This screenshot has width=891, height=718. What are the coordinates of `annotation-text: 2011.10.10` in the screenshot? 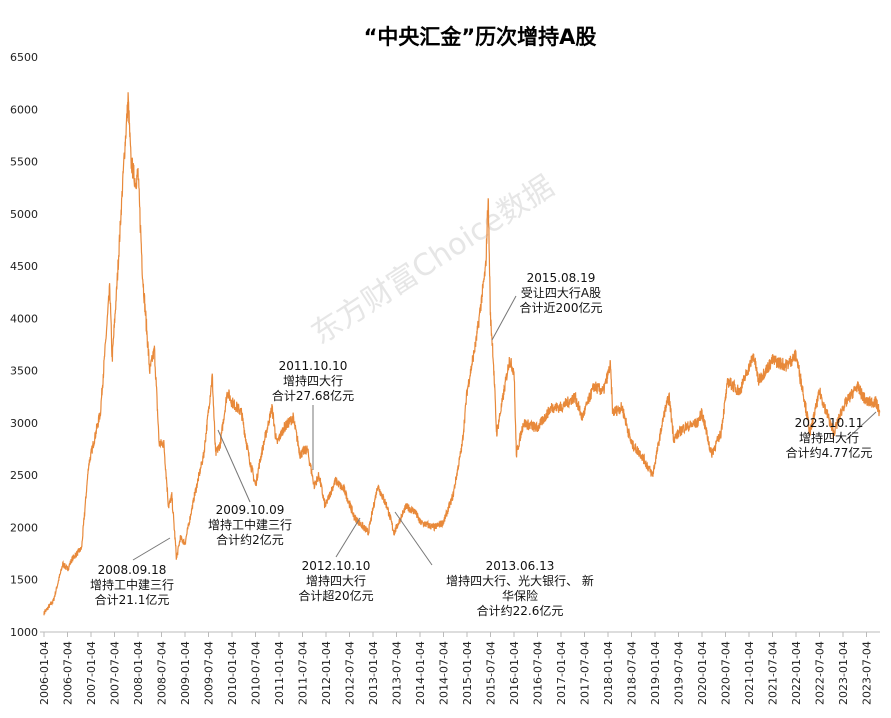 It's located at (313, 366).